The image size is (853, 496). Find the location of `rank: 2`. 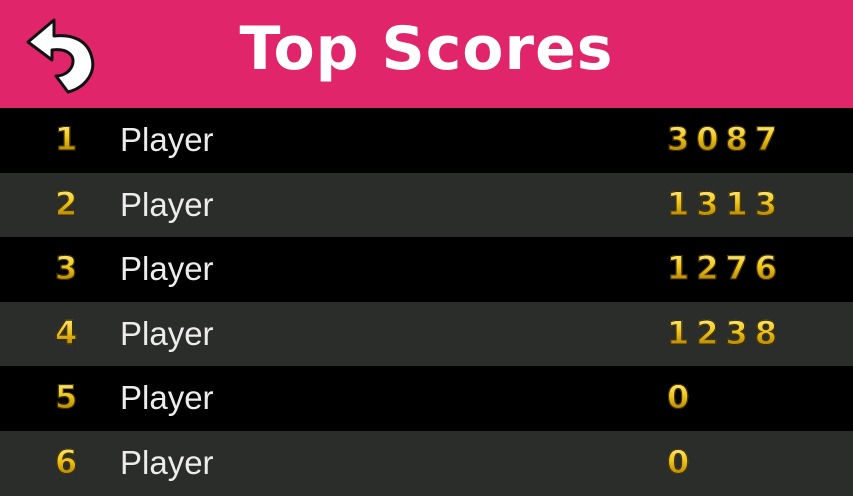

rank: 2 is located at coordinates (70, 203).